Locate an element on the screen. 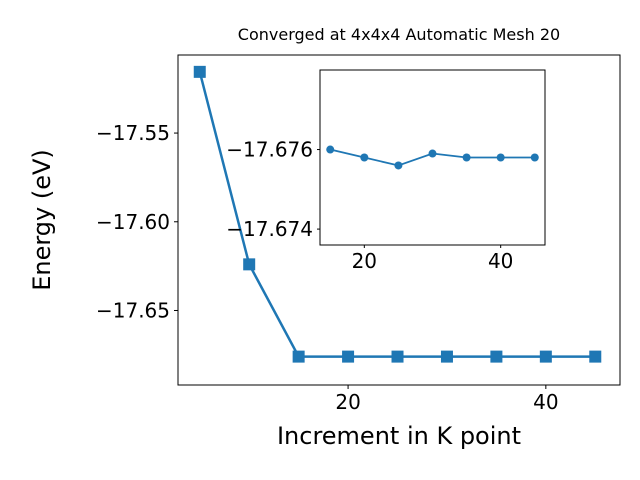 The image size is (640, 480). svg-text: −17.676 is located at coordinates (269, 150).